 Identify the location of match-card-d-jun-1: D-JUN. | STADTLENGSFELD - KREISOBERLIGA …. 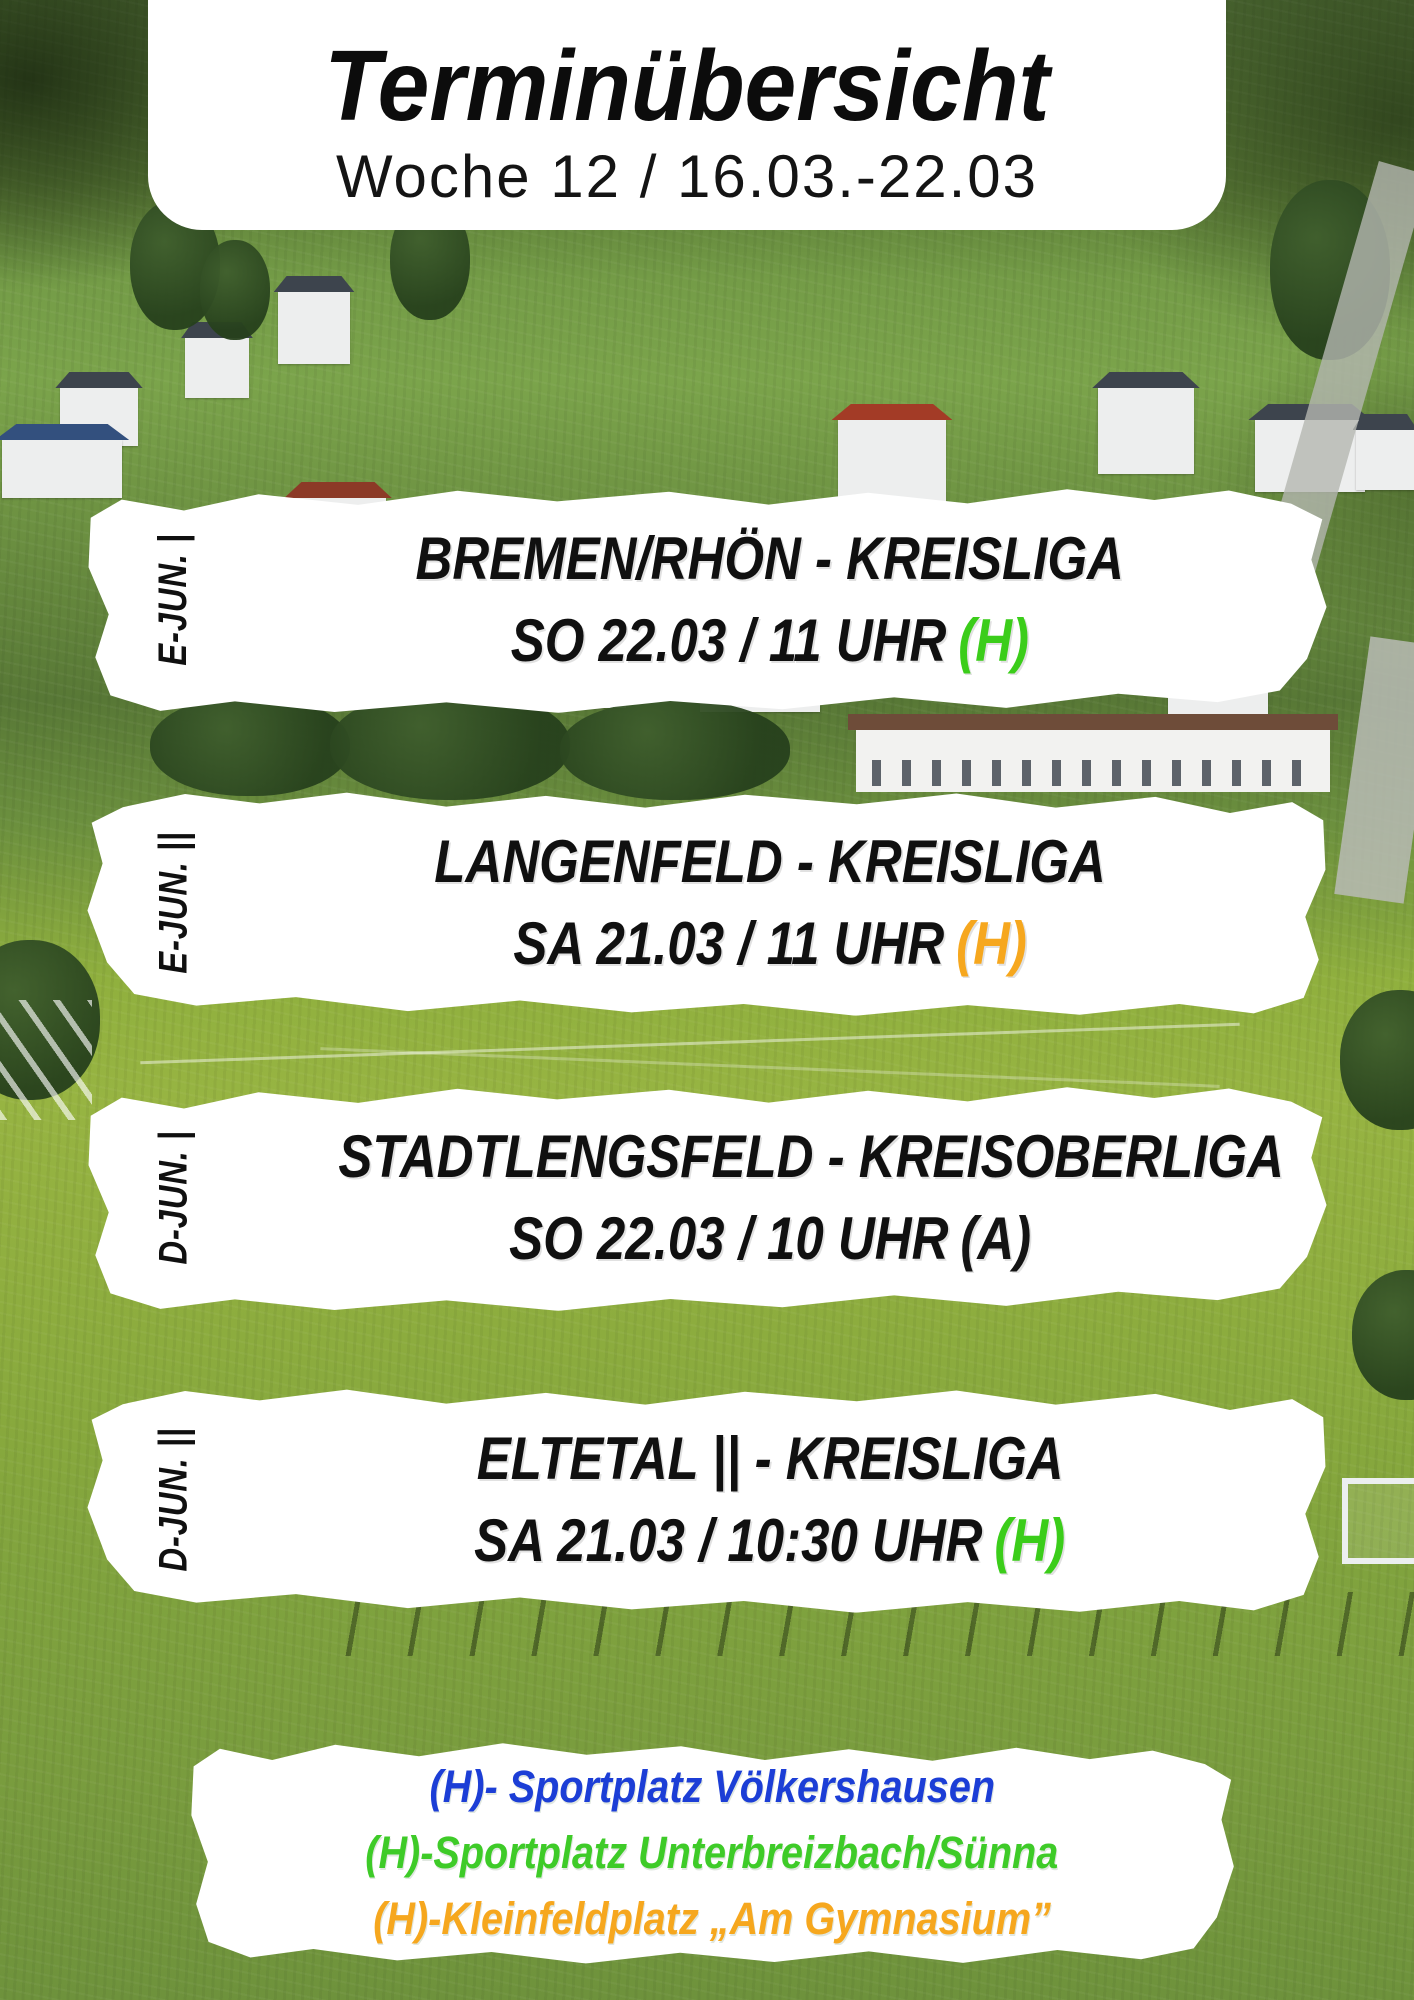
(707, 1197).